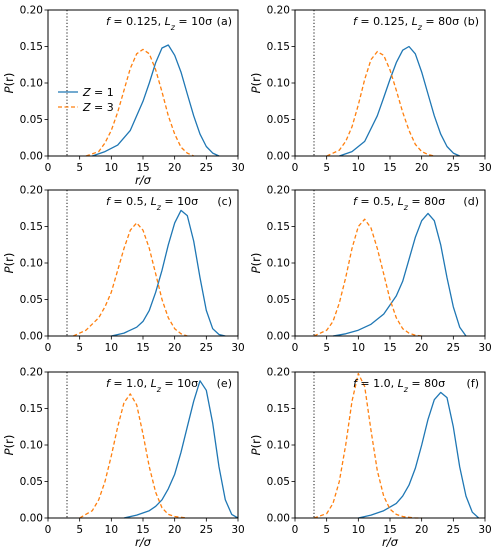  Describe the element at coordinates (473, 383) in the screenshot. I see `panel-letter: (f)` at that location.